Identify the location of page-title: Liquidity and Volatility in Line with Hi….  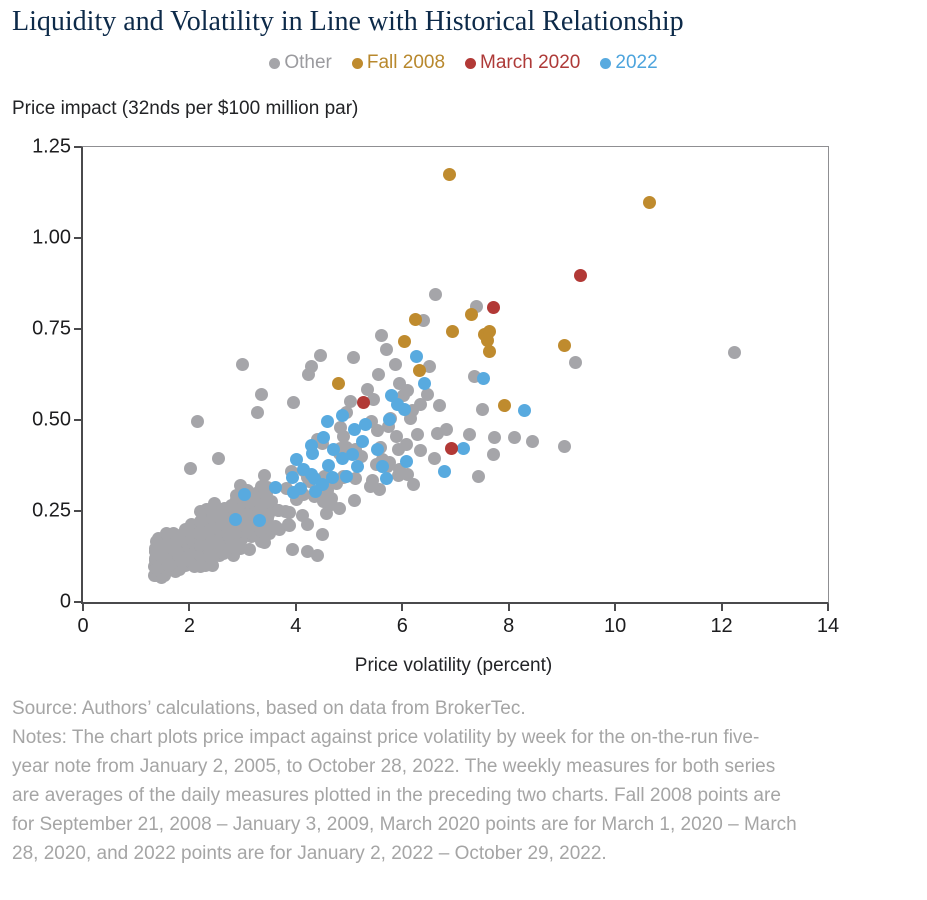
(348, 21).